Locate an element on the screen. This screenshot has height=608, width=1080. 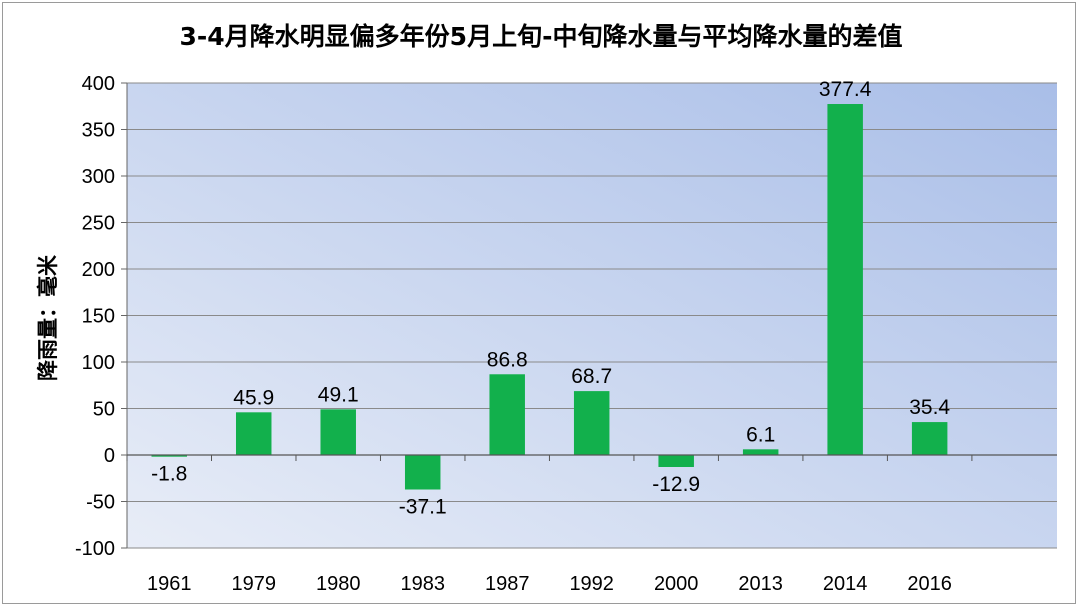
y-tick-label: -50 is located at coordinates (100, 503).